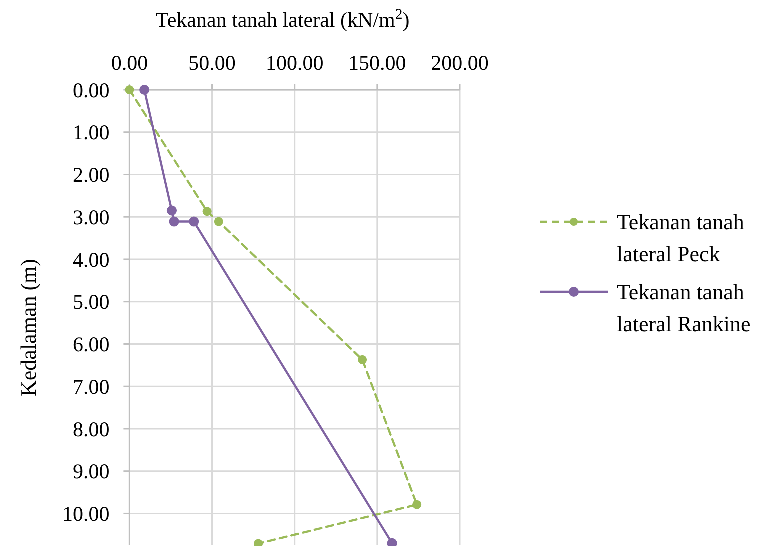  I want to click on x-tick-label: 0.00, so click(129, 63).